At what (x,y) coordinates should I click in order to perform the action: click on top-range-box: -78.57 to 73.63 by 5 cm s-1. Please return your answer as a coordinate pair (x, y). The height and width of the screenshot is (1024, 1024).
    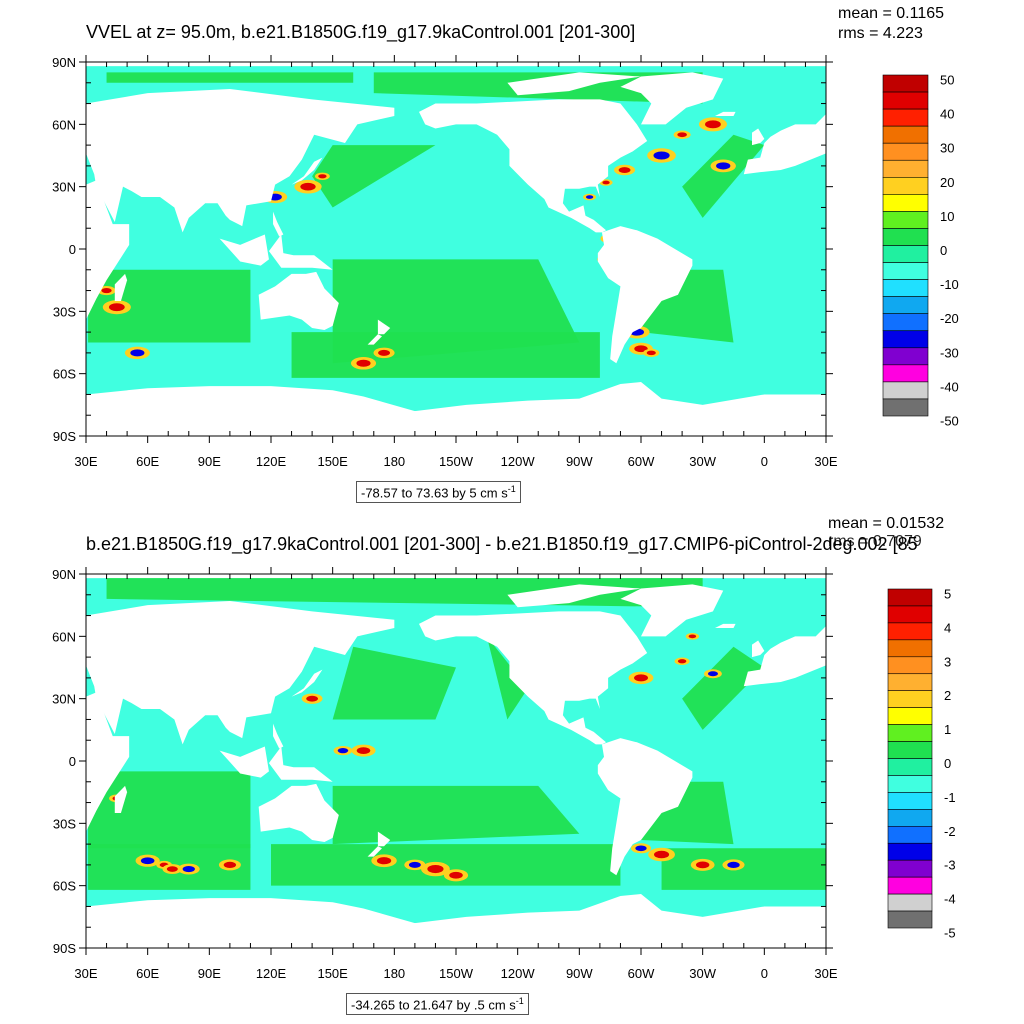
    Looking at the image, I should click on (438, 492).